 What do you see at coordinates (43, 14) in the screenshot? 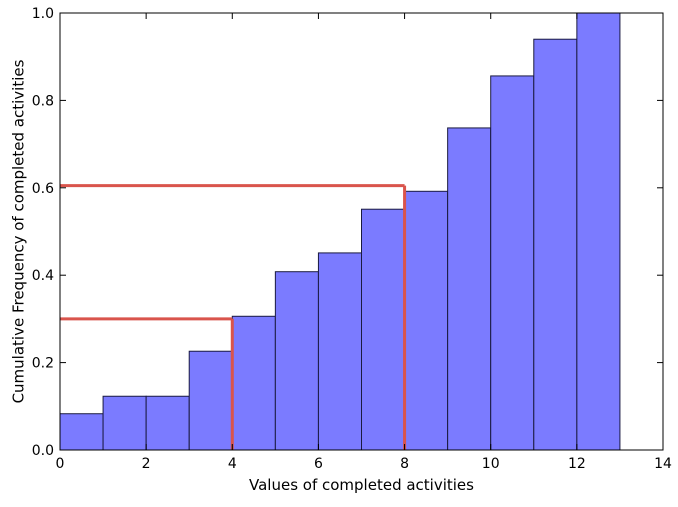
I see `y-tick-label: 1.0` at bounding box center [43, 14].